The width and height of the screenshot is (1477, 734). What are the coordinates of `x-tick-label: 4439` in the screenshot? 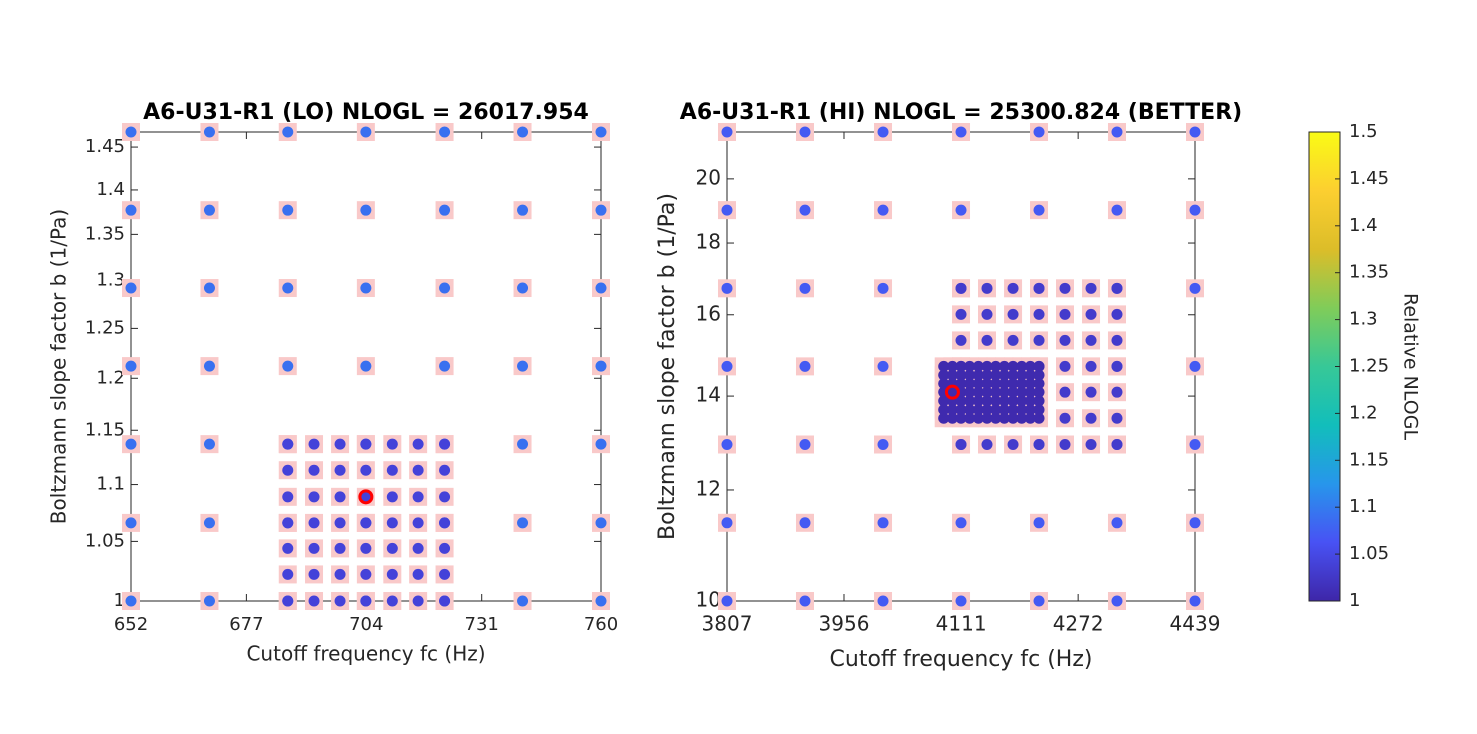 It's located at (1195, 624).